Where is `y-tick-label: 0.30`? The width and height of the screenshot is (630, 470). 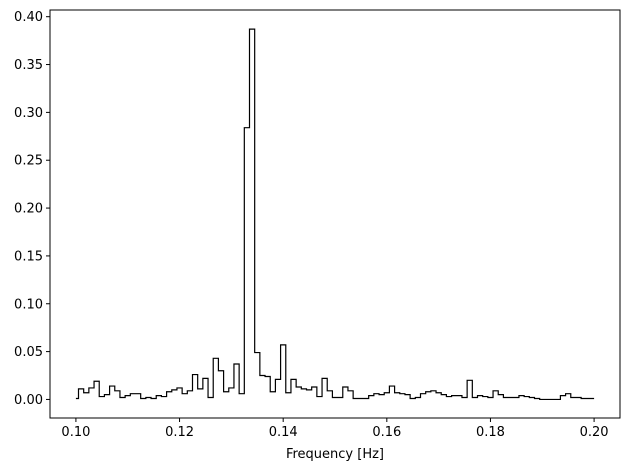
y-tick-label: 0.30 is located at coordinates (28, 113).